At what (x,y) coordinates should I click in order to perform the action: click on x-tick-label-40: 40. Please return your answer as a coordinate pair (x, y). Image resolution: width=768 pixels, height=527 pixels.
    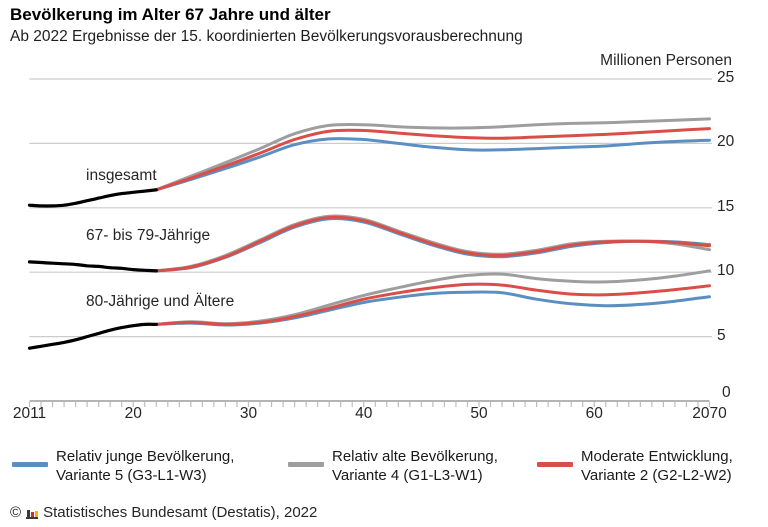
    Looking at the image, I should click on (364, 413).